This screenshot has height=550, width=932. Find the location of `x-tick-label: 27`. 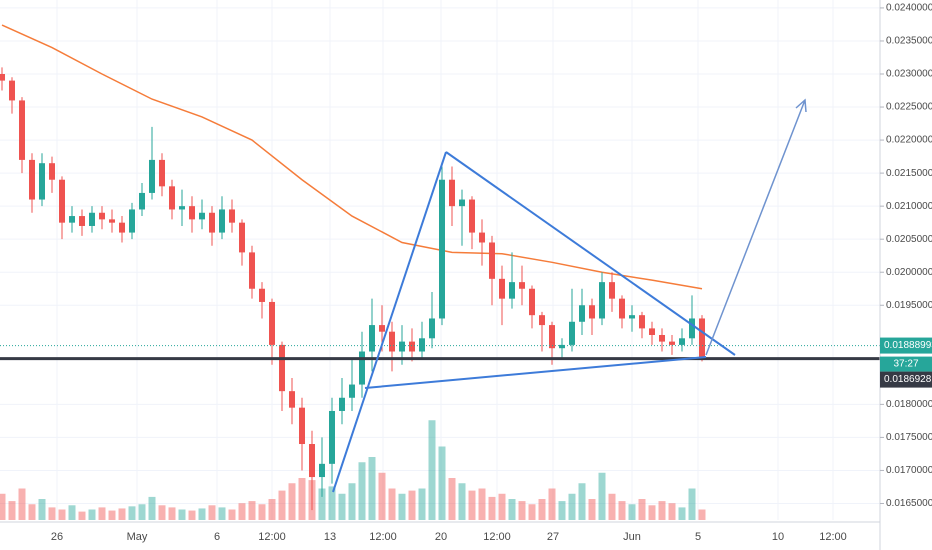

x-tick-label: 27 is located at coordinates (553, 537).